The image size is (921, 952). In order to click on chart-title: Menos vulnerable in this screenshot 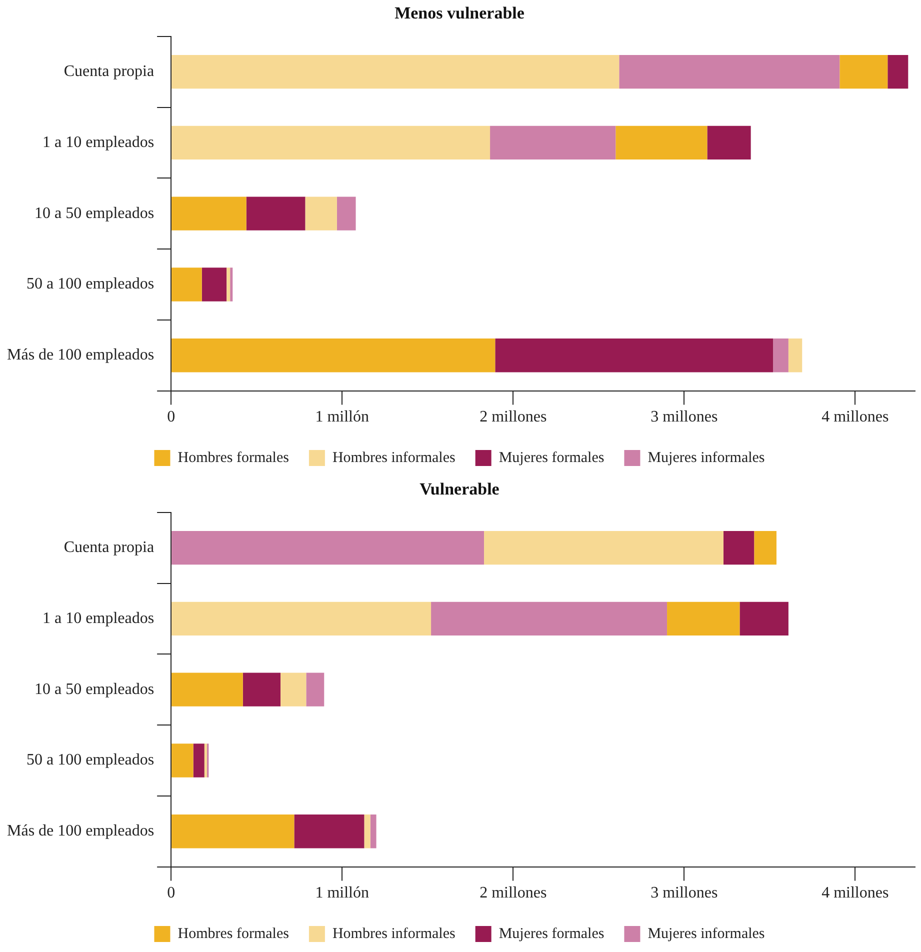, I will do `click(459, 13)`.